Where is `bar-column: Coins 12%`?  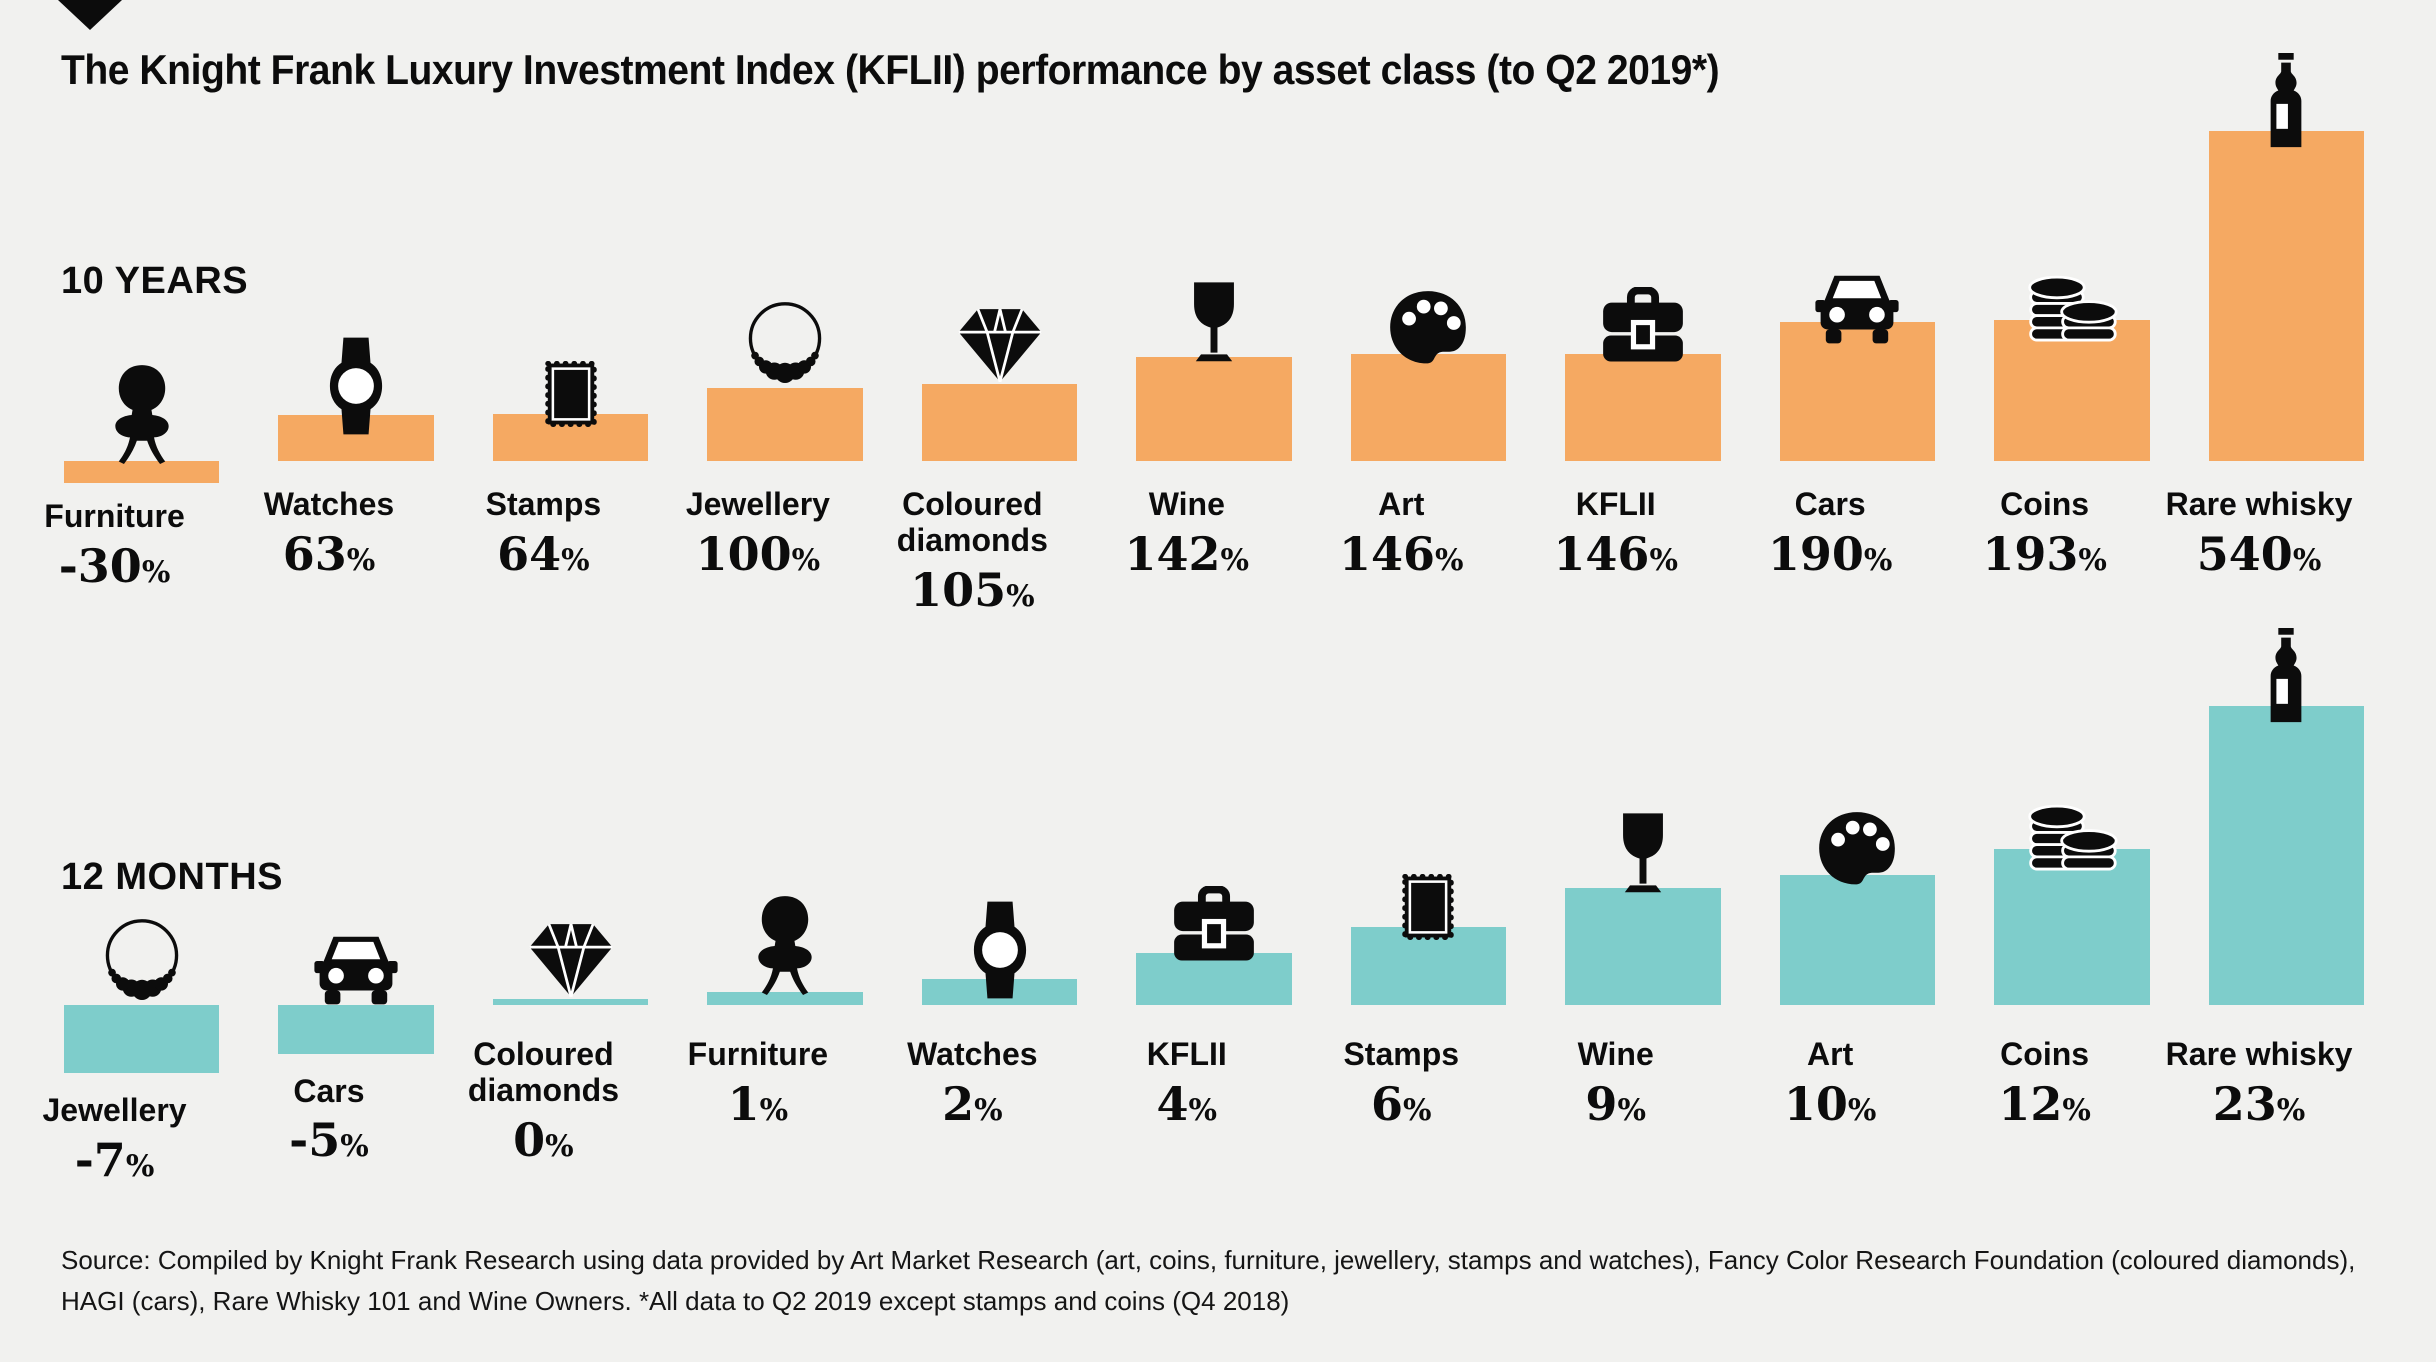
bar-column: Coins 12% is located at coordinates (2072, 916).